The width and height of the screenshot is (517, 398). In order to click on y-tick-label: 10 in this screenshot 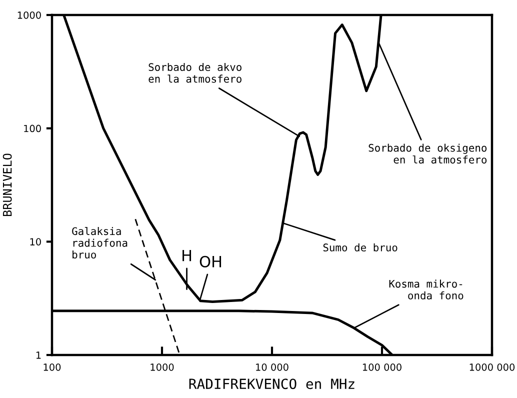, I will do `click(35, 242)`.